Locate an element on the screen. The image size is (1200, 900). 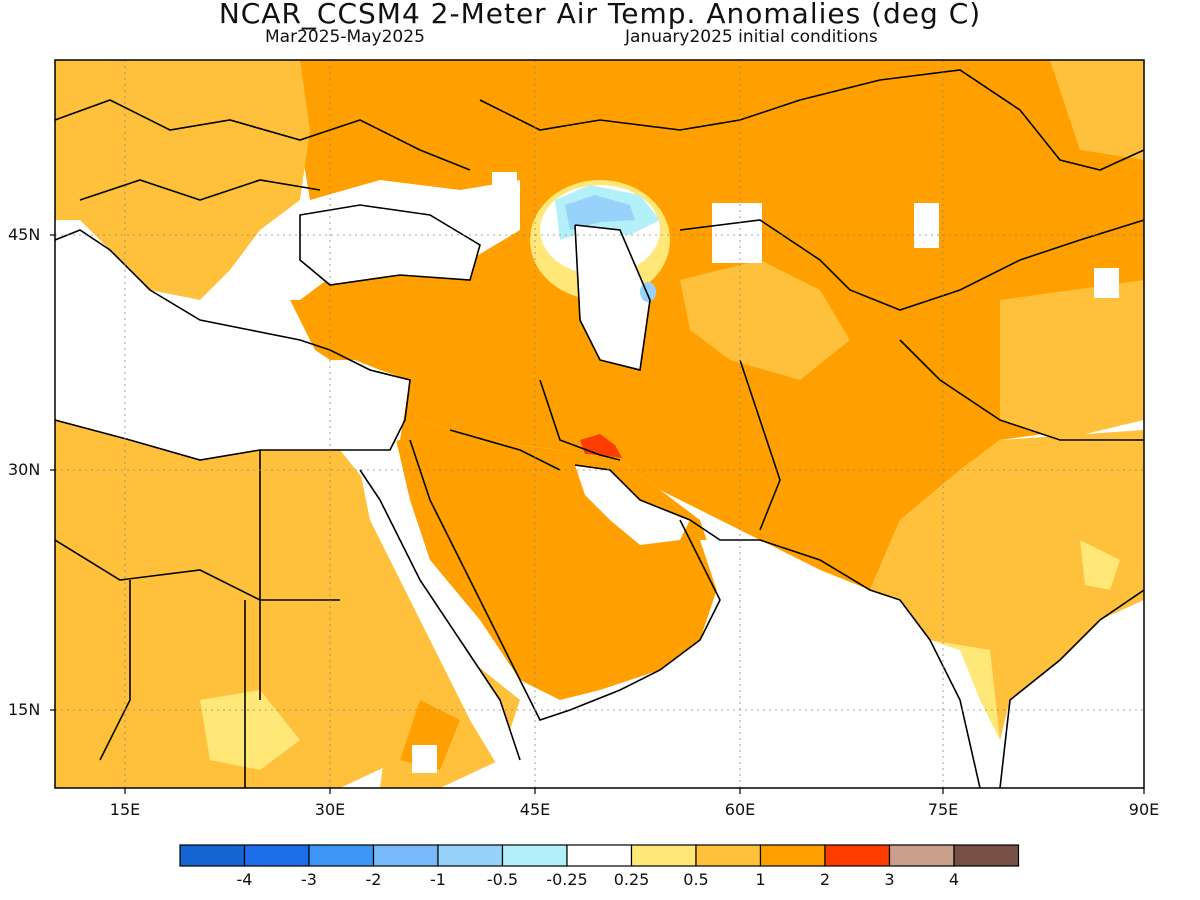
colorbar is located at coordinates (599, 855).